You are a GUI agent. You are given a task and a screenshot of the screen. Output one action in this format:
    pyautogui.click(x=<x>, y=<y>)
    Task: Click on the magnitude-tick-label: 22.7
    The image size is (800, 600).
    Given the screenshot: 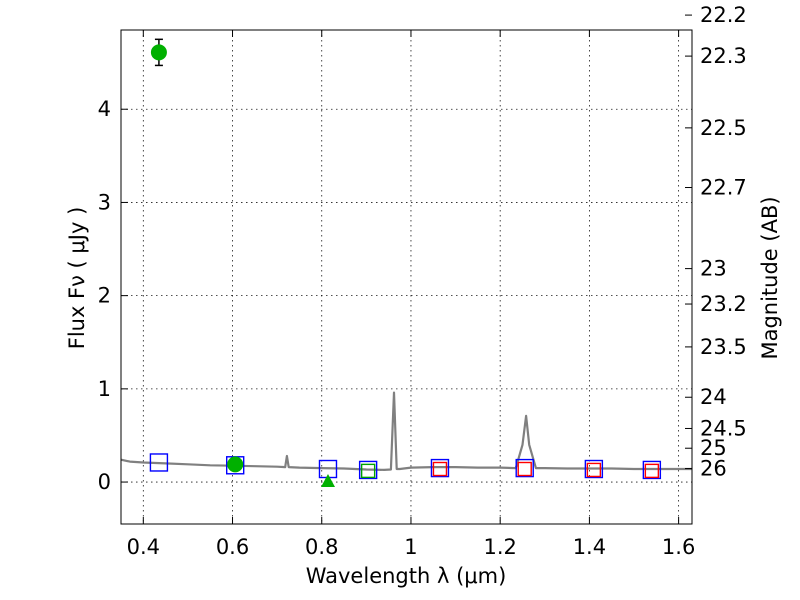 What is the action you would take?
    pyautogui.click(x=723, y=188)
    